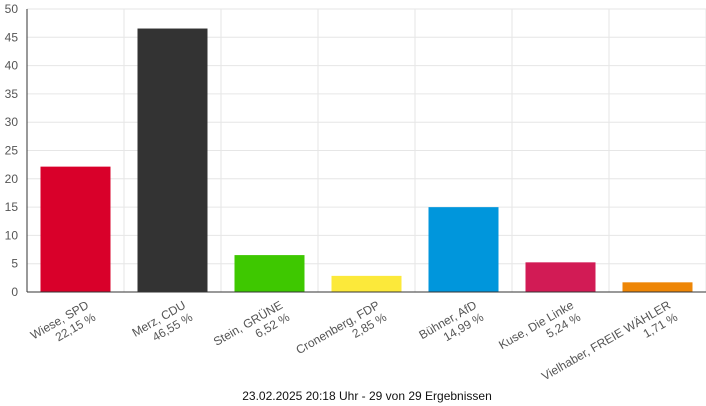 The height and width of the screenshot is (406, 706). Describe the element at coordinates (12, 66) in the screenshot. I see `y-tick-label: 40` at that location.